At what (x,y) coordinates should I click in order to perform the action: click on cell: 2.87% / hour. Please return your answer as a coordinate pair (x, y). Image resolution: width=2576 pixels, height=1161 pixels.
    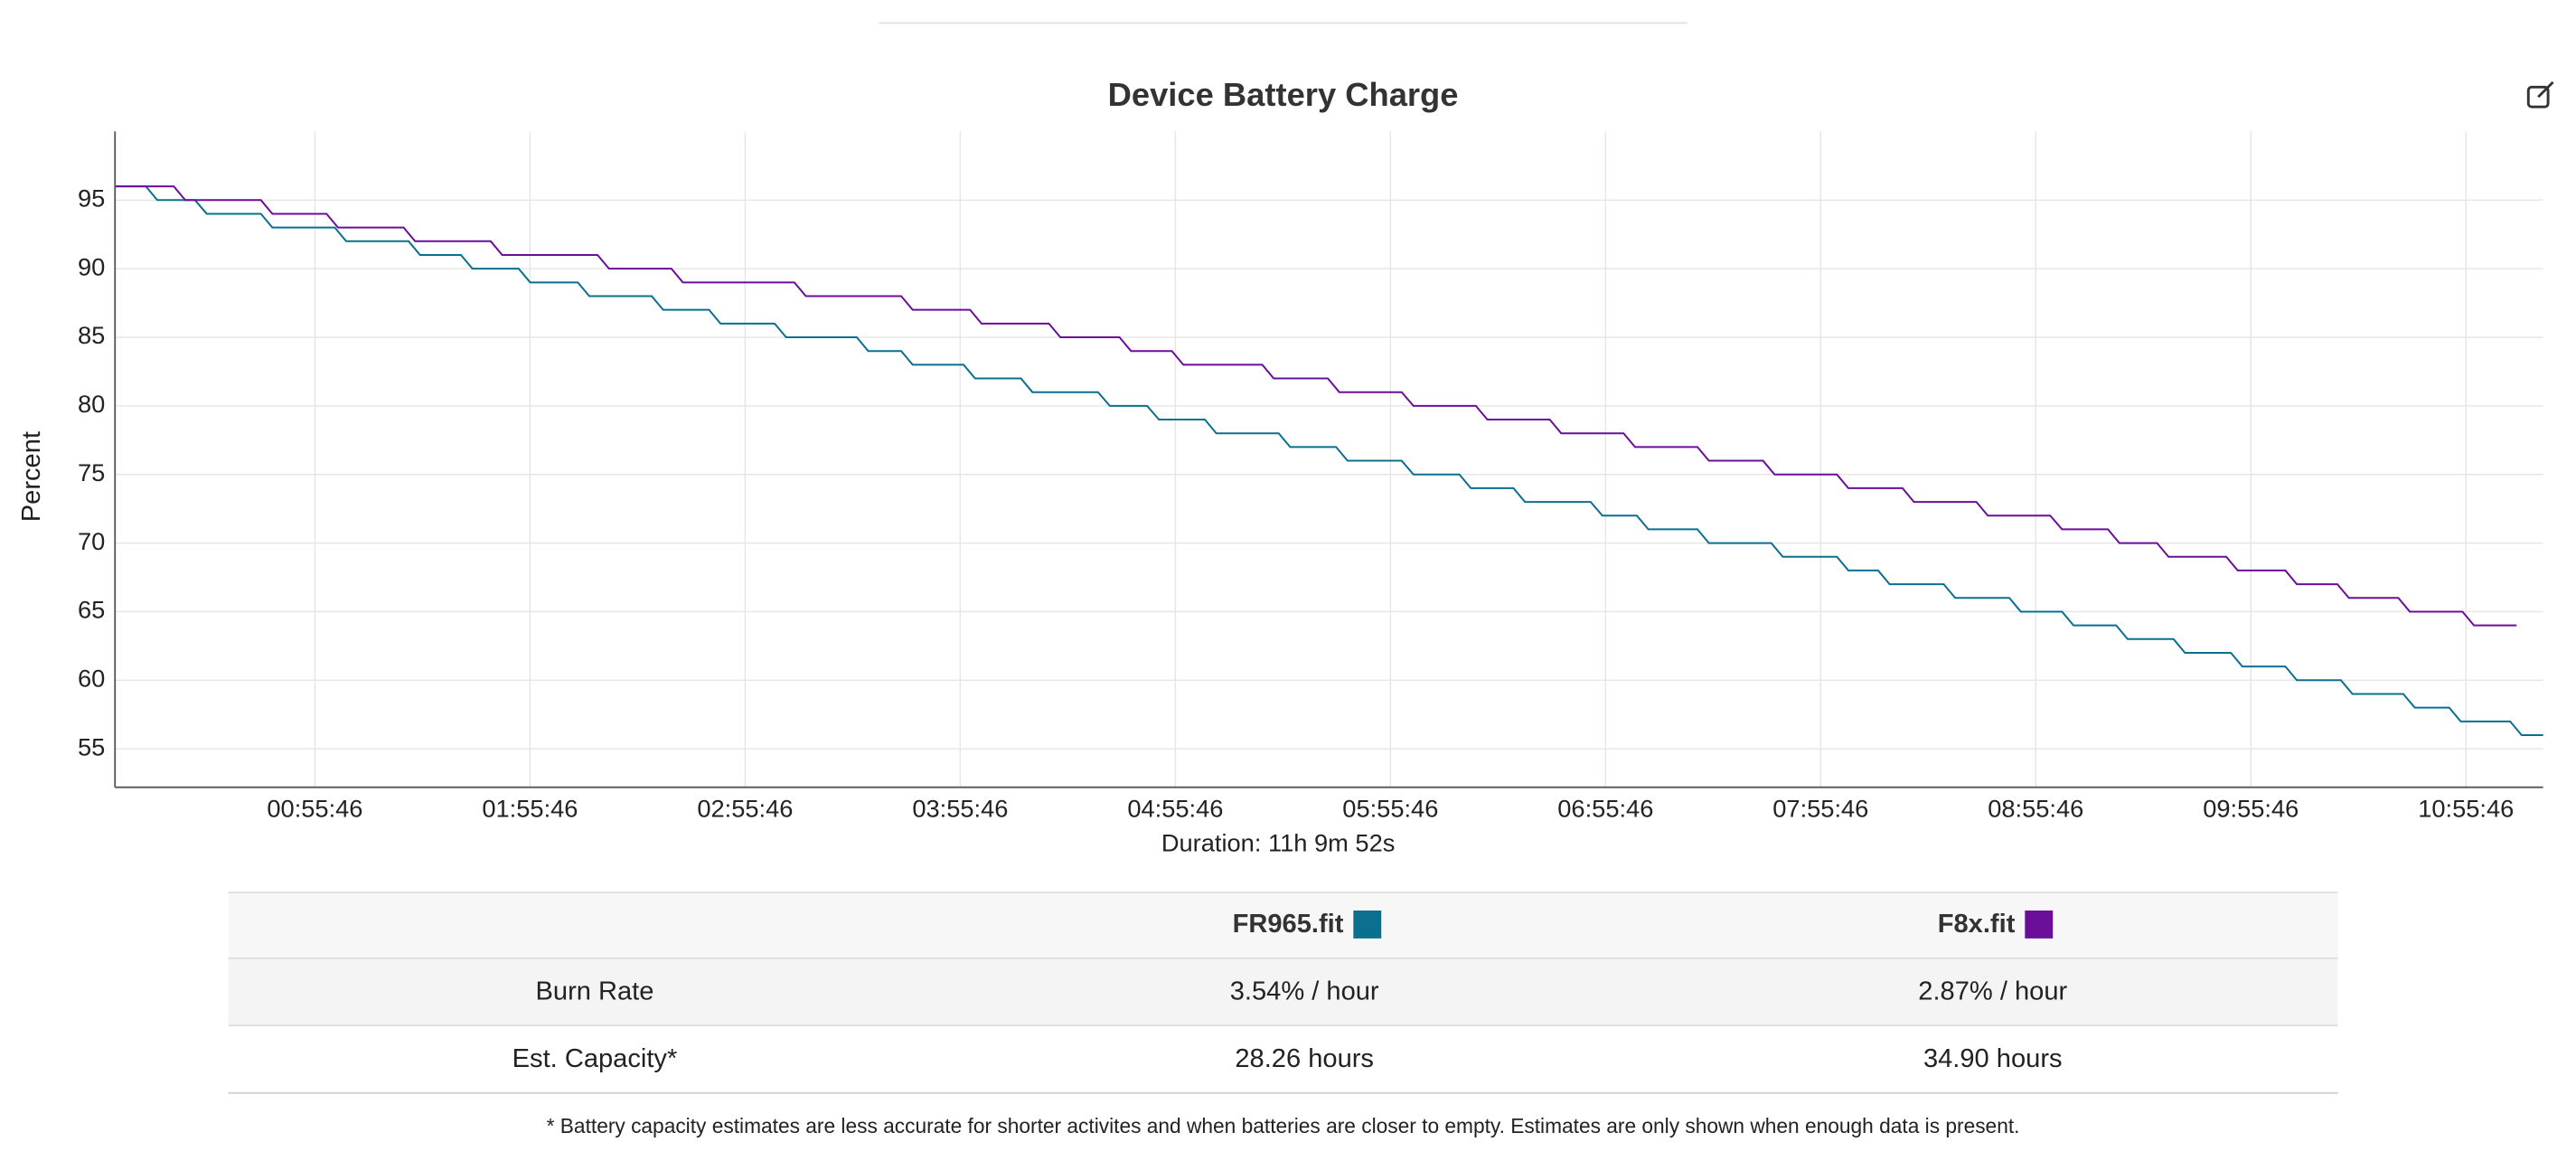
    Looking at the image, I should click on (1993, 991).